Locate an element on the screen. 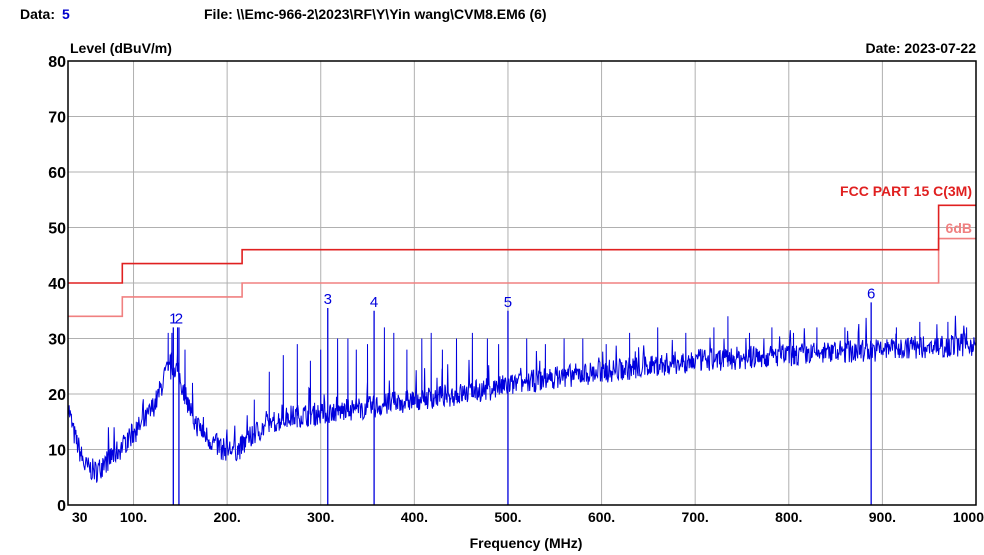  y-tick-label: 0 is located at coordinates (61, 506).